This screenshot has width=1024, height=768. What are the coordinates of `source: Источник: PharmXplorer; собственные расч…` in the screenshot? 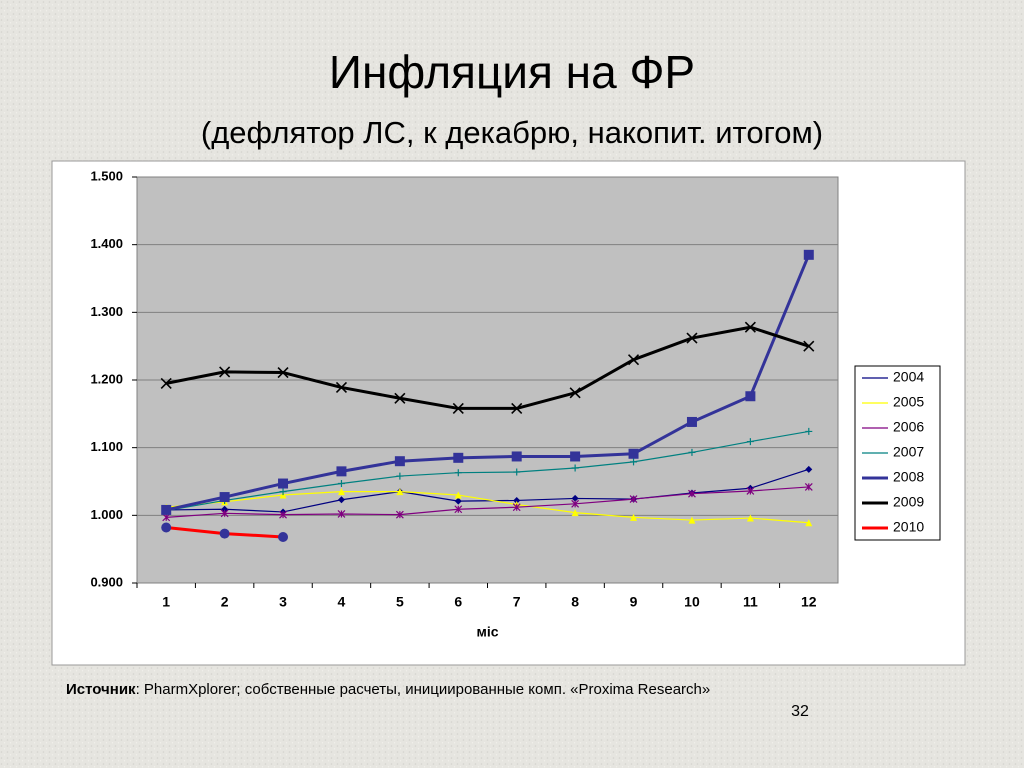 It's located at (388, 689).